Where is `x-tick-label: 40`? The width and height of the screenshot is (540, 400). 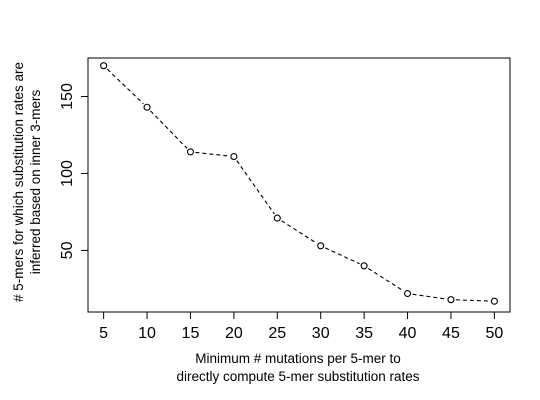 x-tick-label: 40 is located at coordinates (408, 333).